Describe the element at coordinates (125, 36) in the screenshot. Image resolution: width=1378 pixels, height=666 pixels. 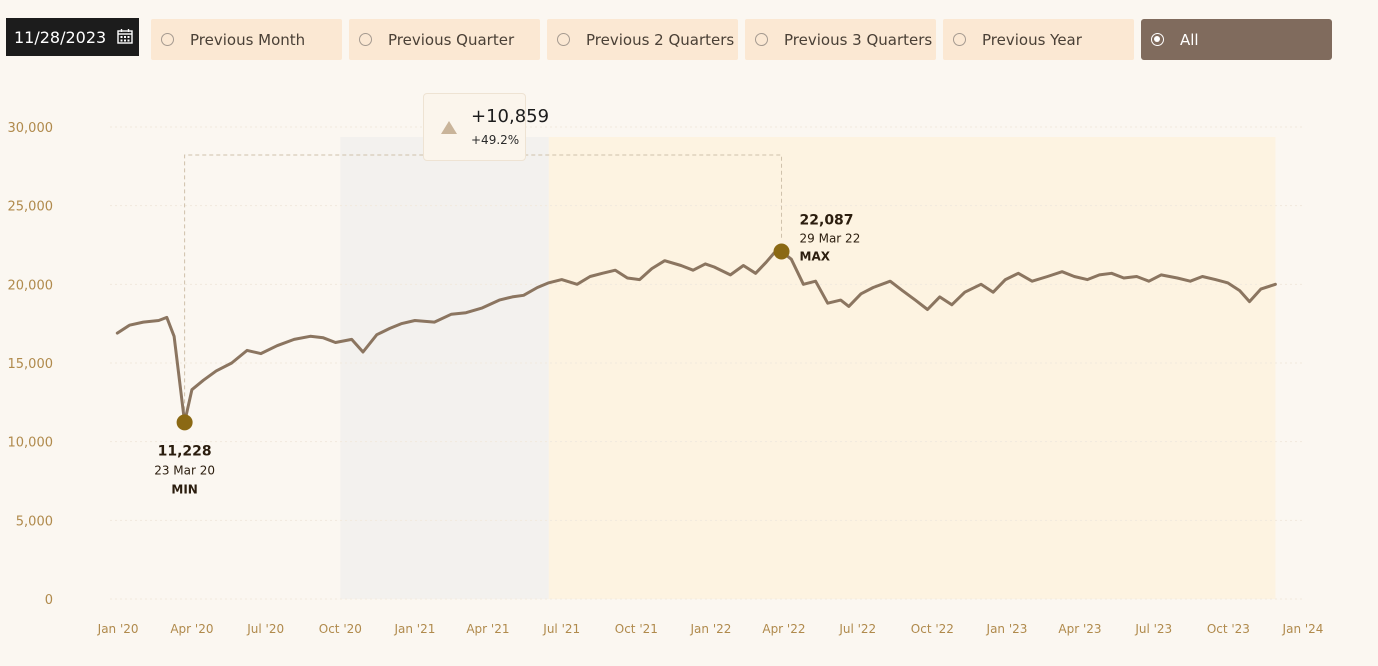
I see `calendar-icon` at that location.